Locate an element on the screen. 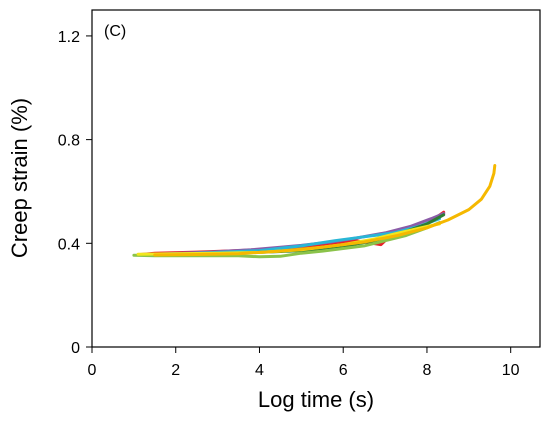 This screenshot has height=421, width=550. x-tick-label: 10 is located at coordinates (511, 370).